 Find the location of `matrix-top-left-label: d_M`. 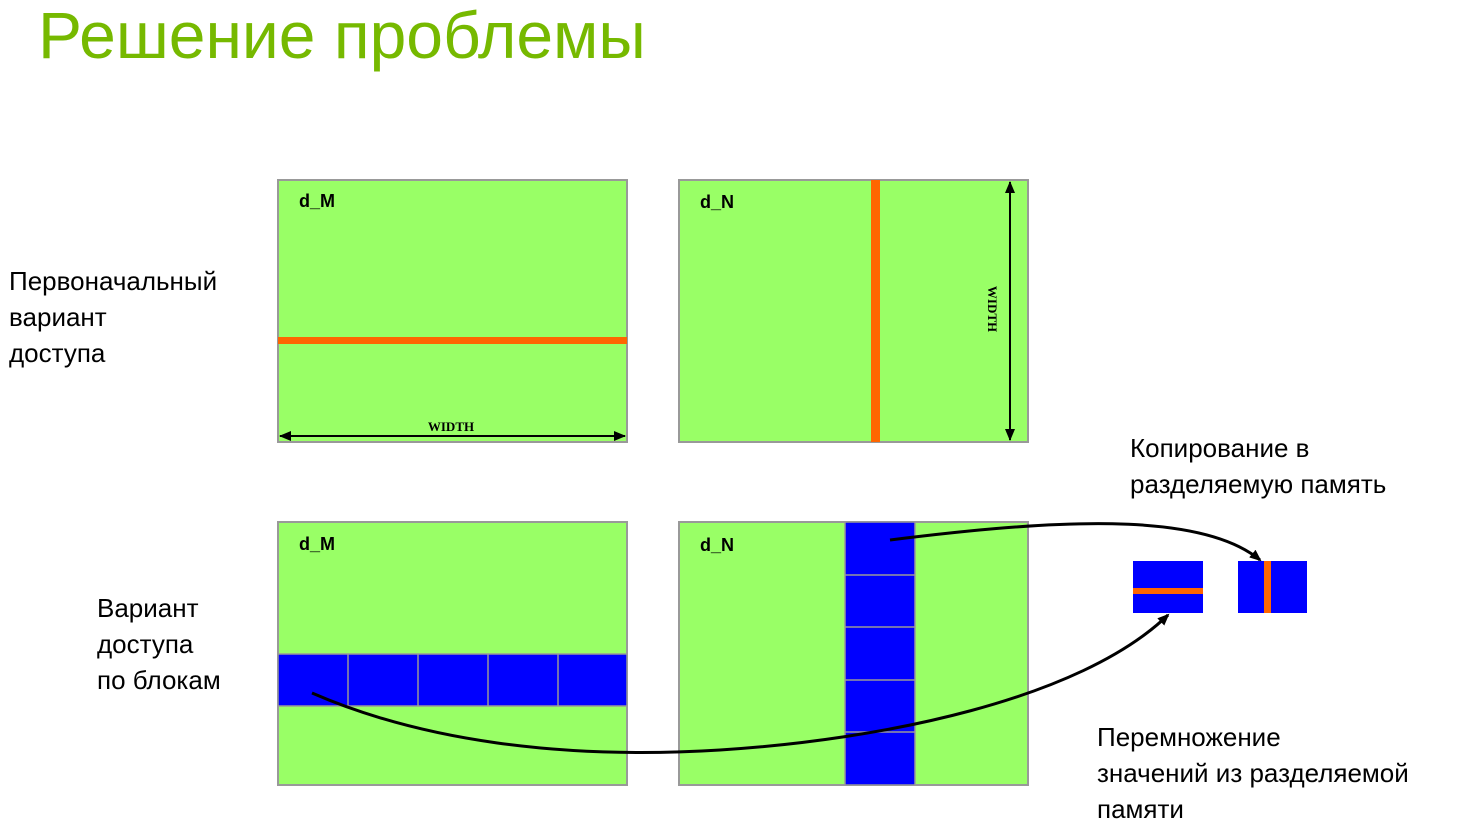

matrix-top-left-label: d_M is located at coordinates (317, 201).